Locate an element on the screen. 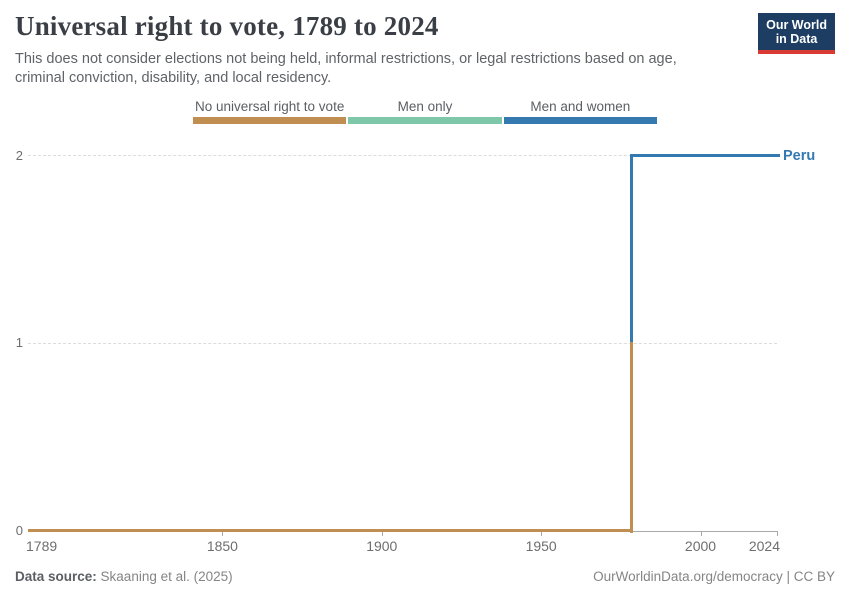 The image size is (850, 600). data-source-label: Data source: is located at coordinates (56, 576).